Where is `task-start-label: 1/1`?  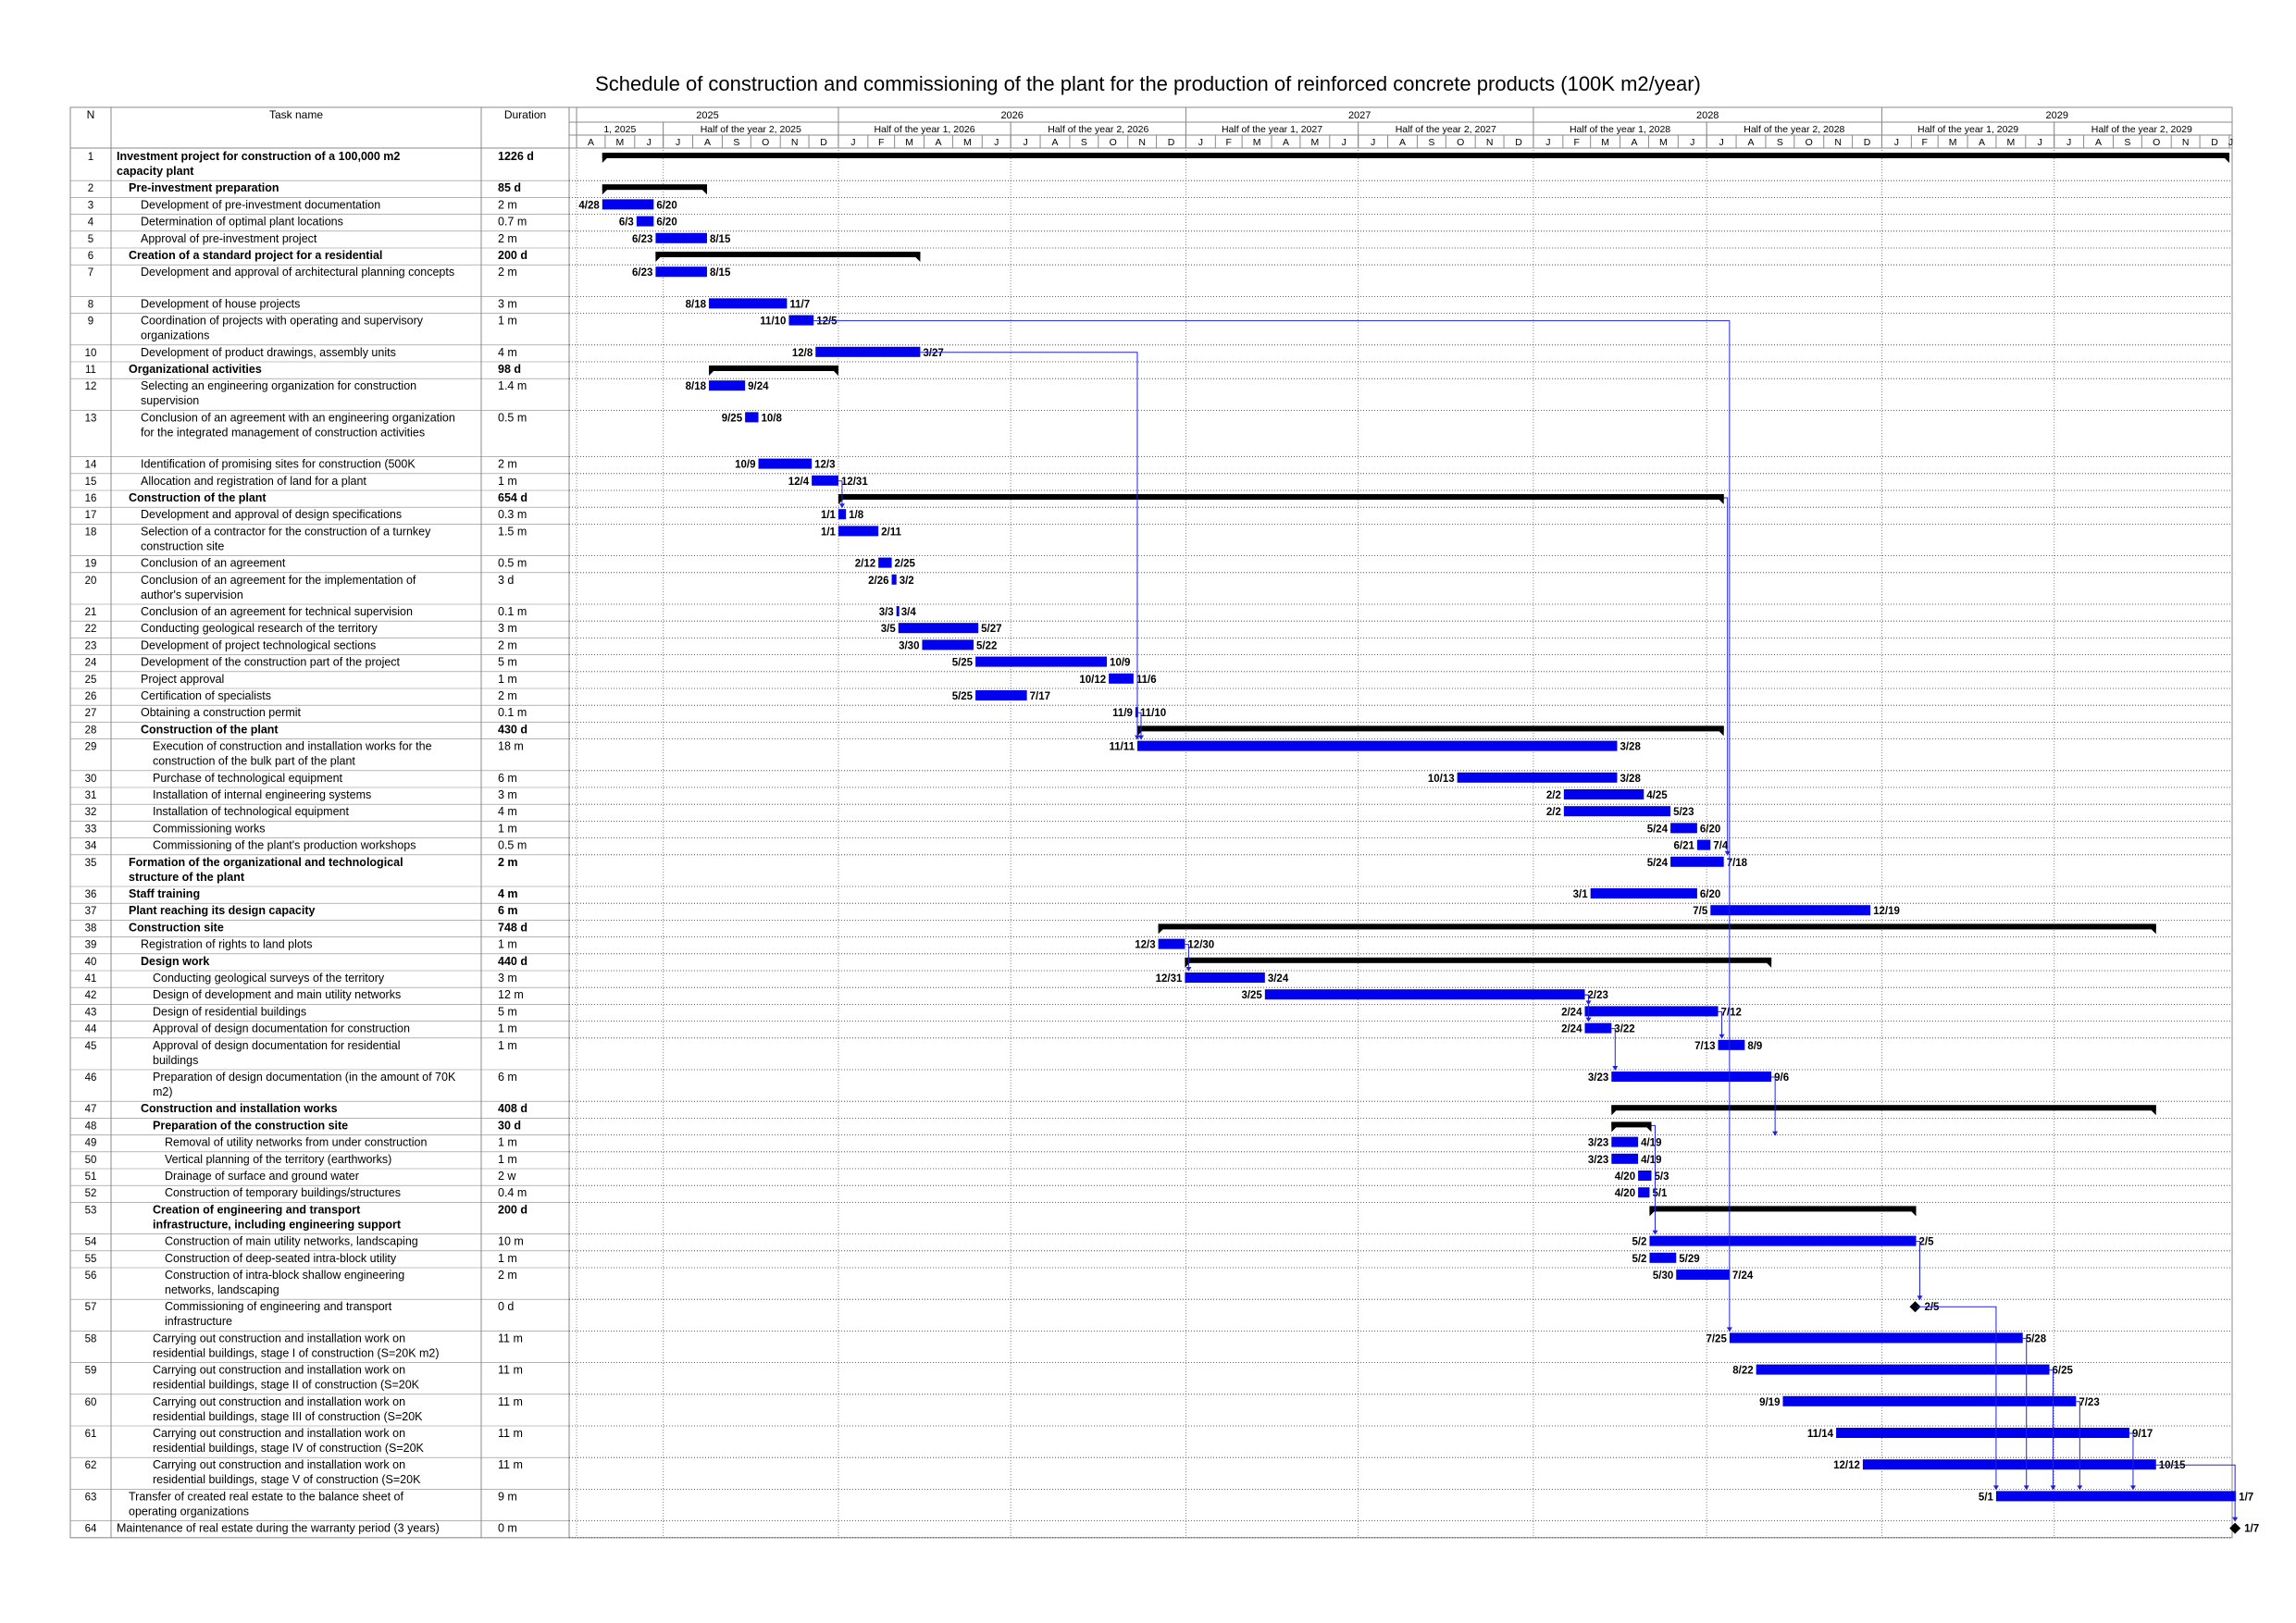 task-start-label: 1/1 is located at coordinates (829, 532).